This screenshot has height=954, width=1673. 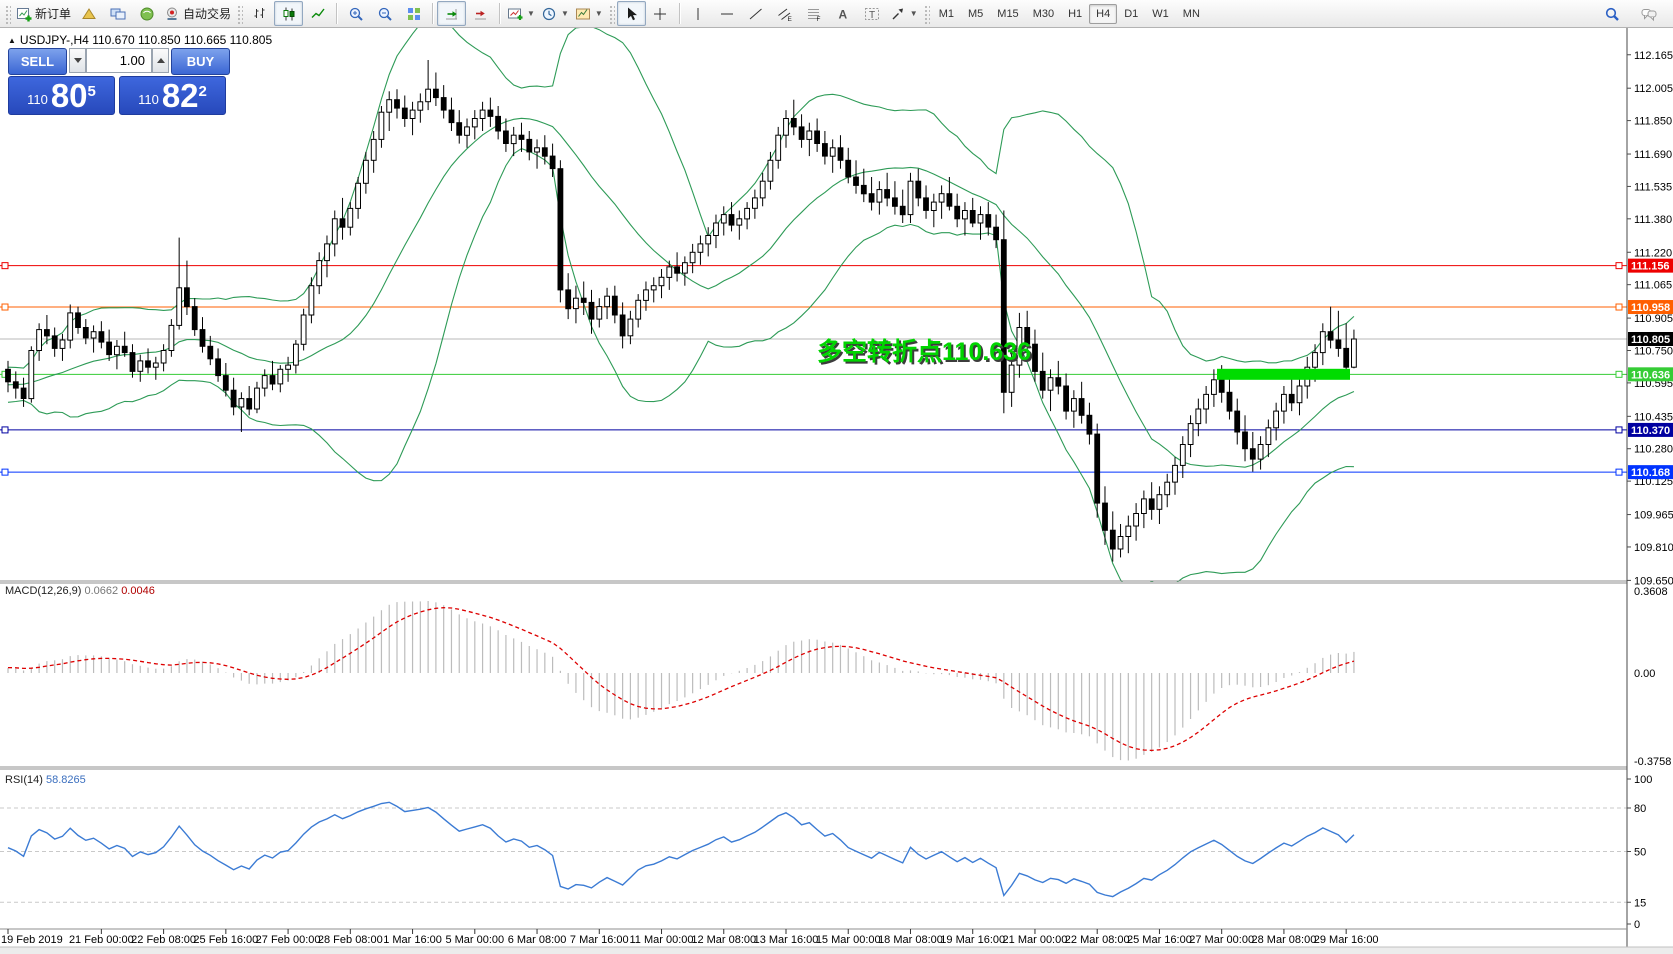 What do you see at coordinates (843, 13) in the screenshot?
I see `text-button: A` at bounding box center [843, 13].